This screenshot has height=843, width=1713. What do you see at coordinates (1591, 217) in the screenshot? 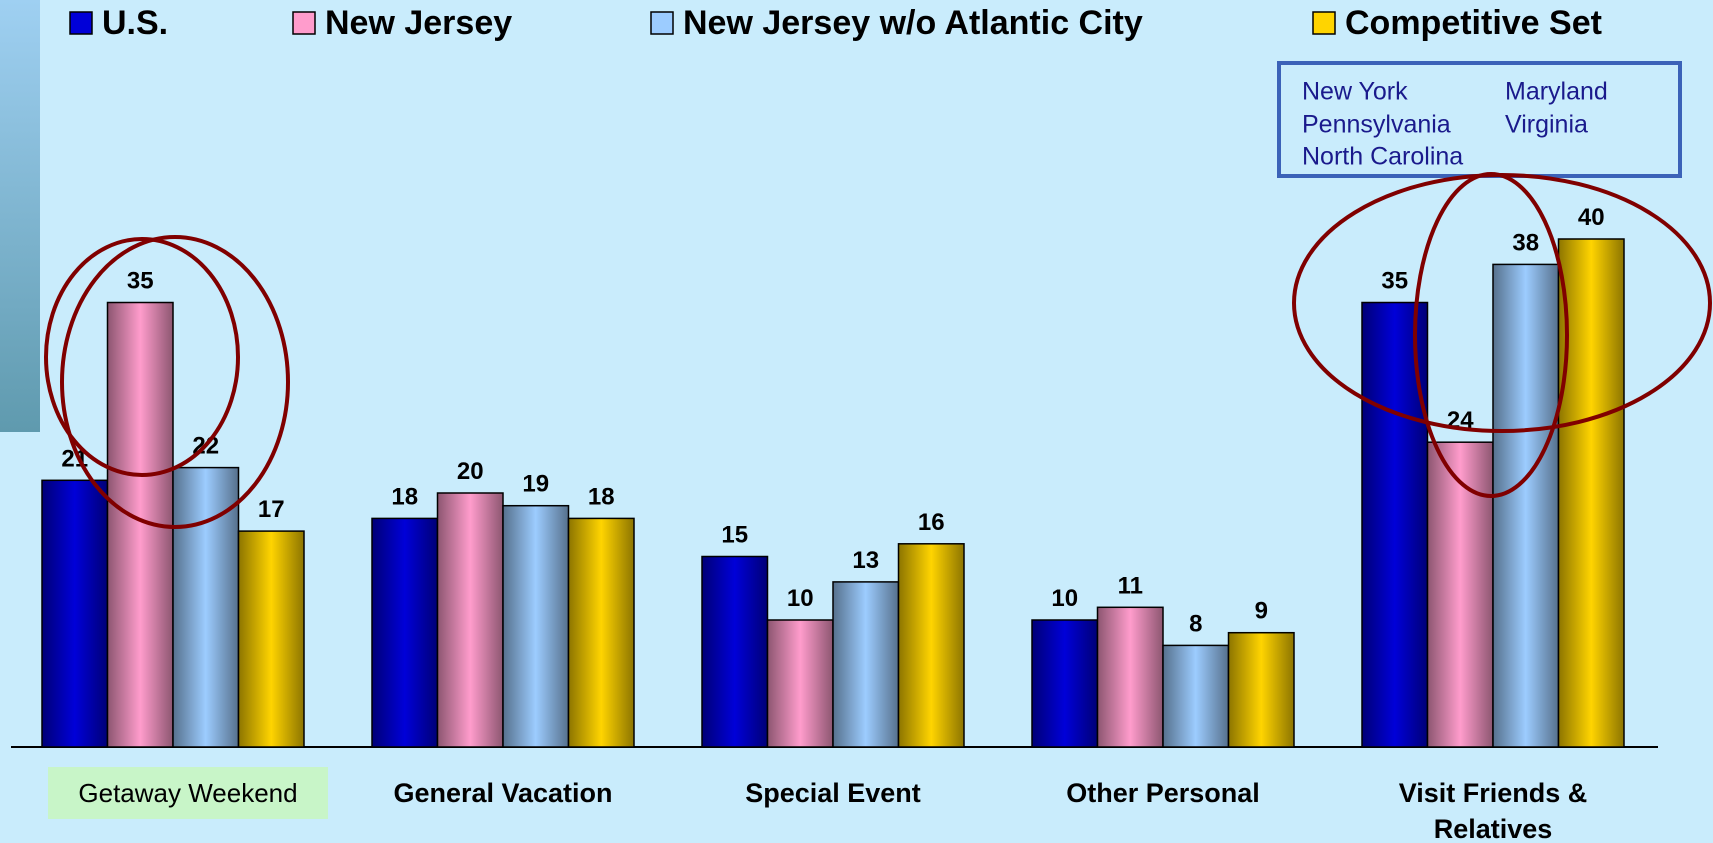
I see `value-label: 40` at bounding box center [1591, 217].